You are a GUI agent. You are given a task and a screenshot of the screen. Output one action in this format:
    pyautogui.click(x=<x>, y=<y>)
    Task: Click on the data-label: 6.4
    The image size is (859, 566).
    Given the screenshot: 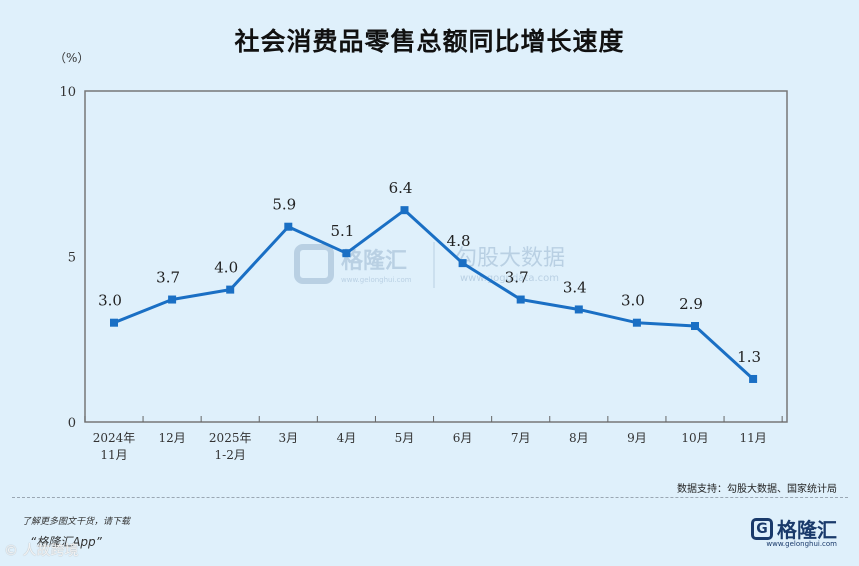 What is the action you would take?
    pyautogui.click(x=401, y=188)
    